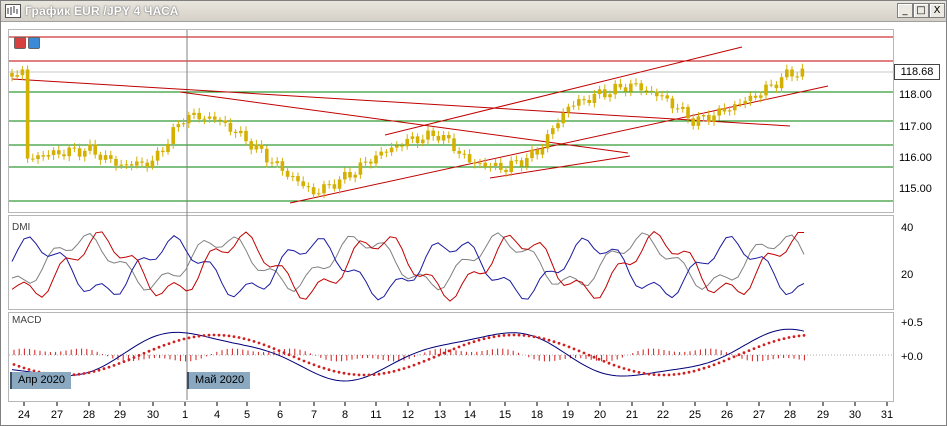  What do you see at coordinates (34, 43) in the screenshot?
I see `blue-chip-icon` at bounding box center [34, 43].